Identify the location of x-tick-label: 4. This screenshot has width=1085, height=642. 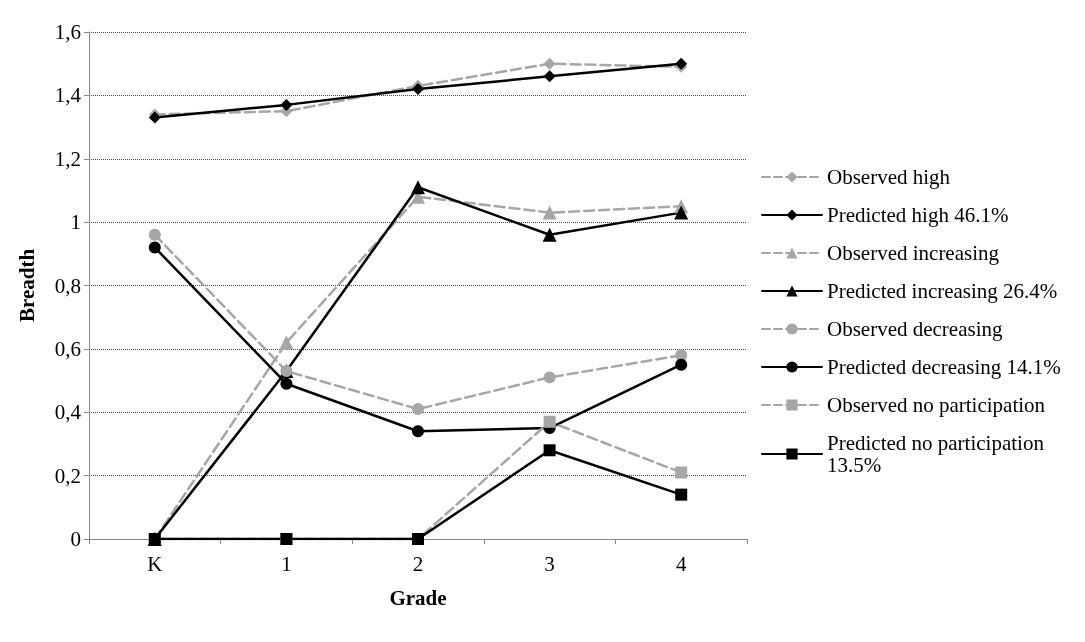
(681, 563).